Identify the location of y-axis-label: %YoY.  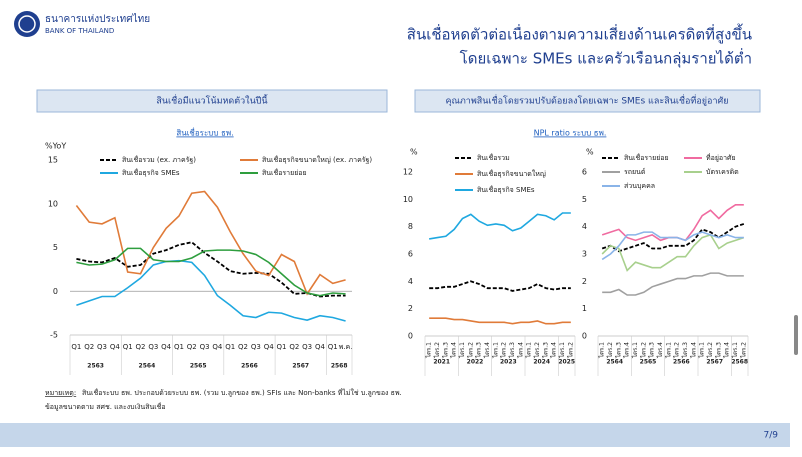
(55, 146).